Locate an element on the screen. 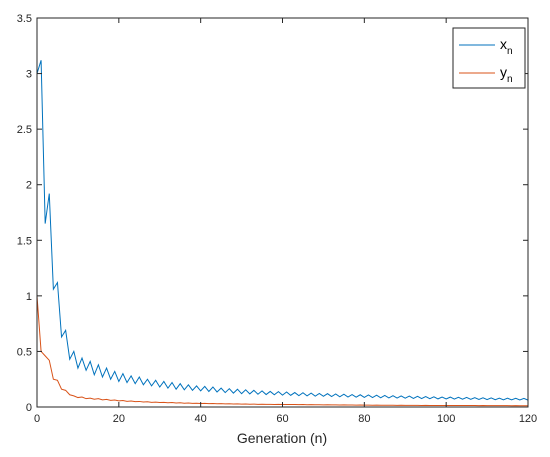 This screenshot has height=457, width=550. legend-box is located at coordinates (489, 58).